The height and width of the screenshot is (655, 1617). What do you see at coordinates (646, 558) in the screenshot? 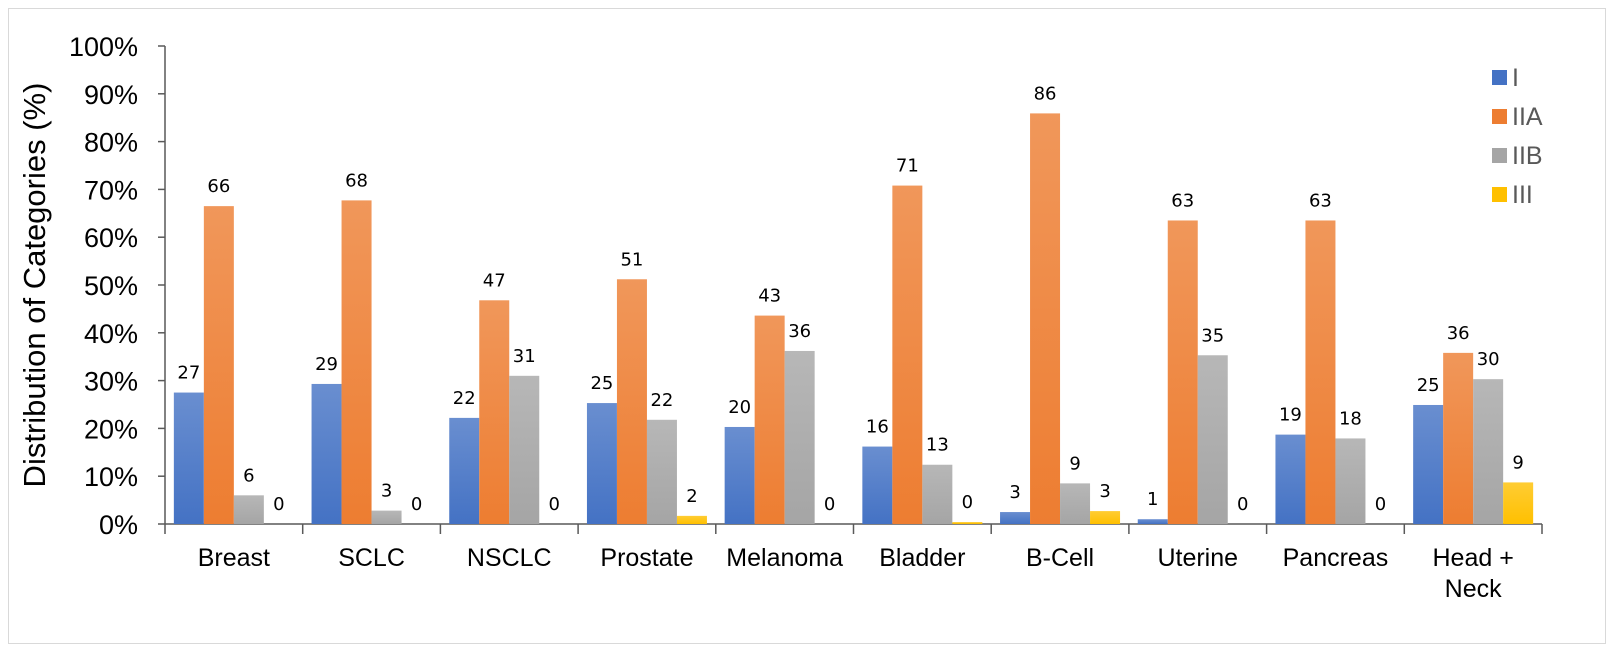
I see `category-label: Prostate` at bounding box center [646, 558].